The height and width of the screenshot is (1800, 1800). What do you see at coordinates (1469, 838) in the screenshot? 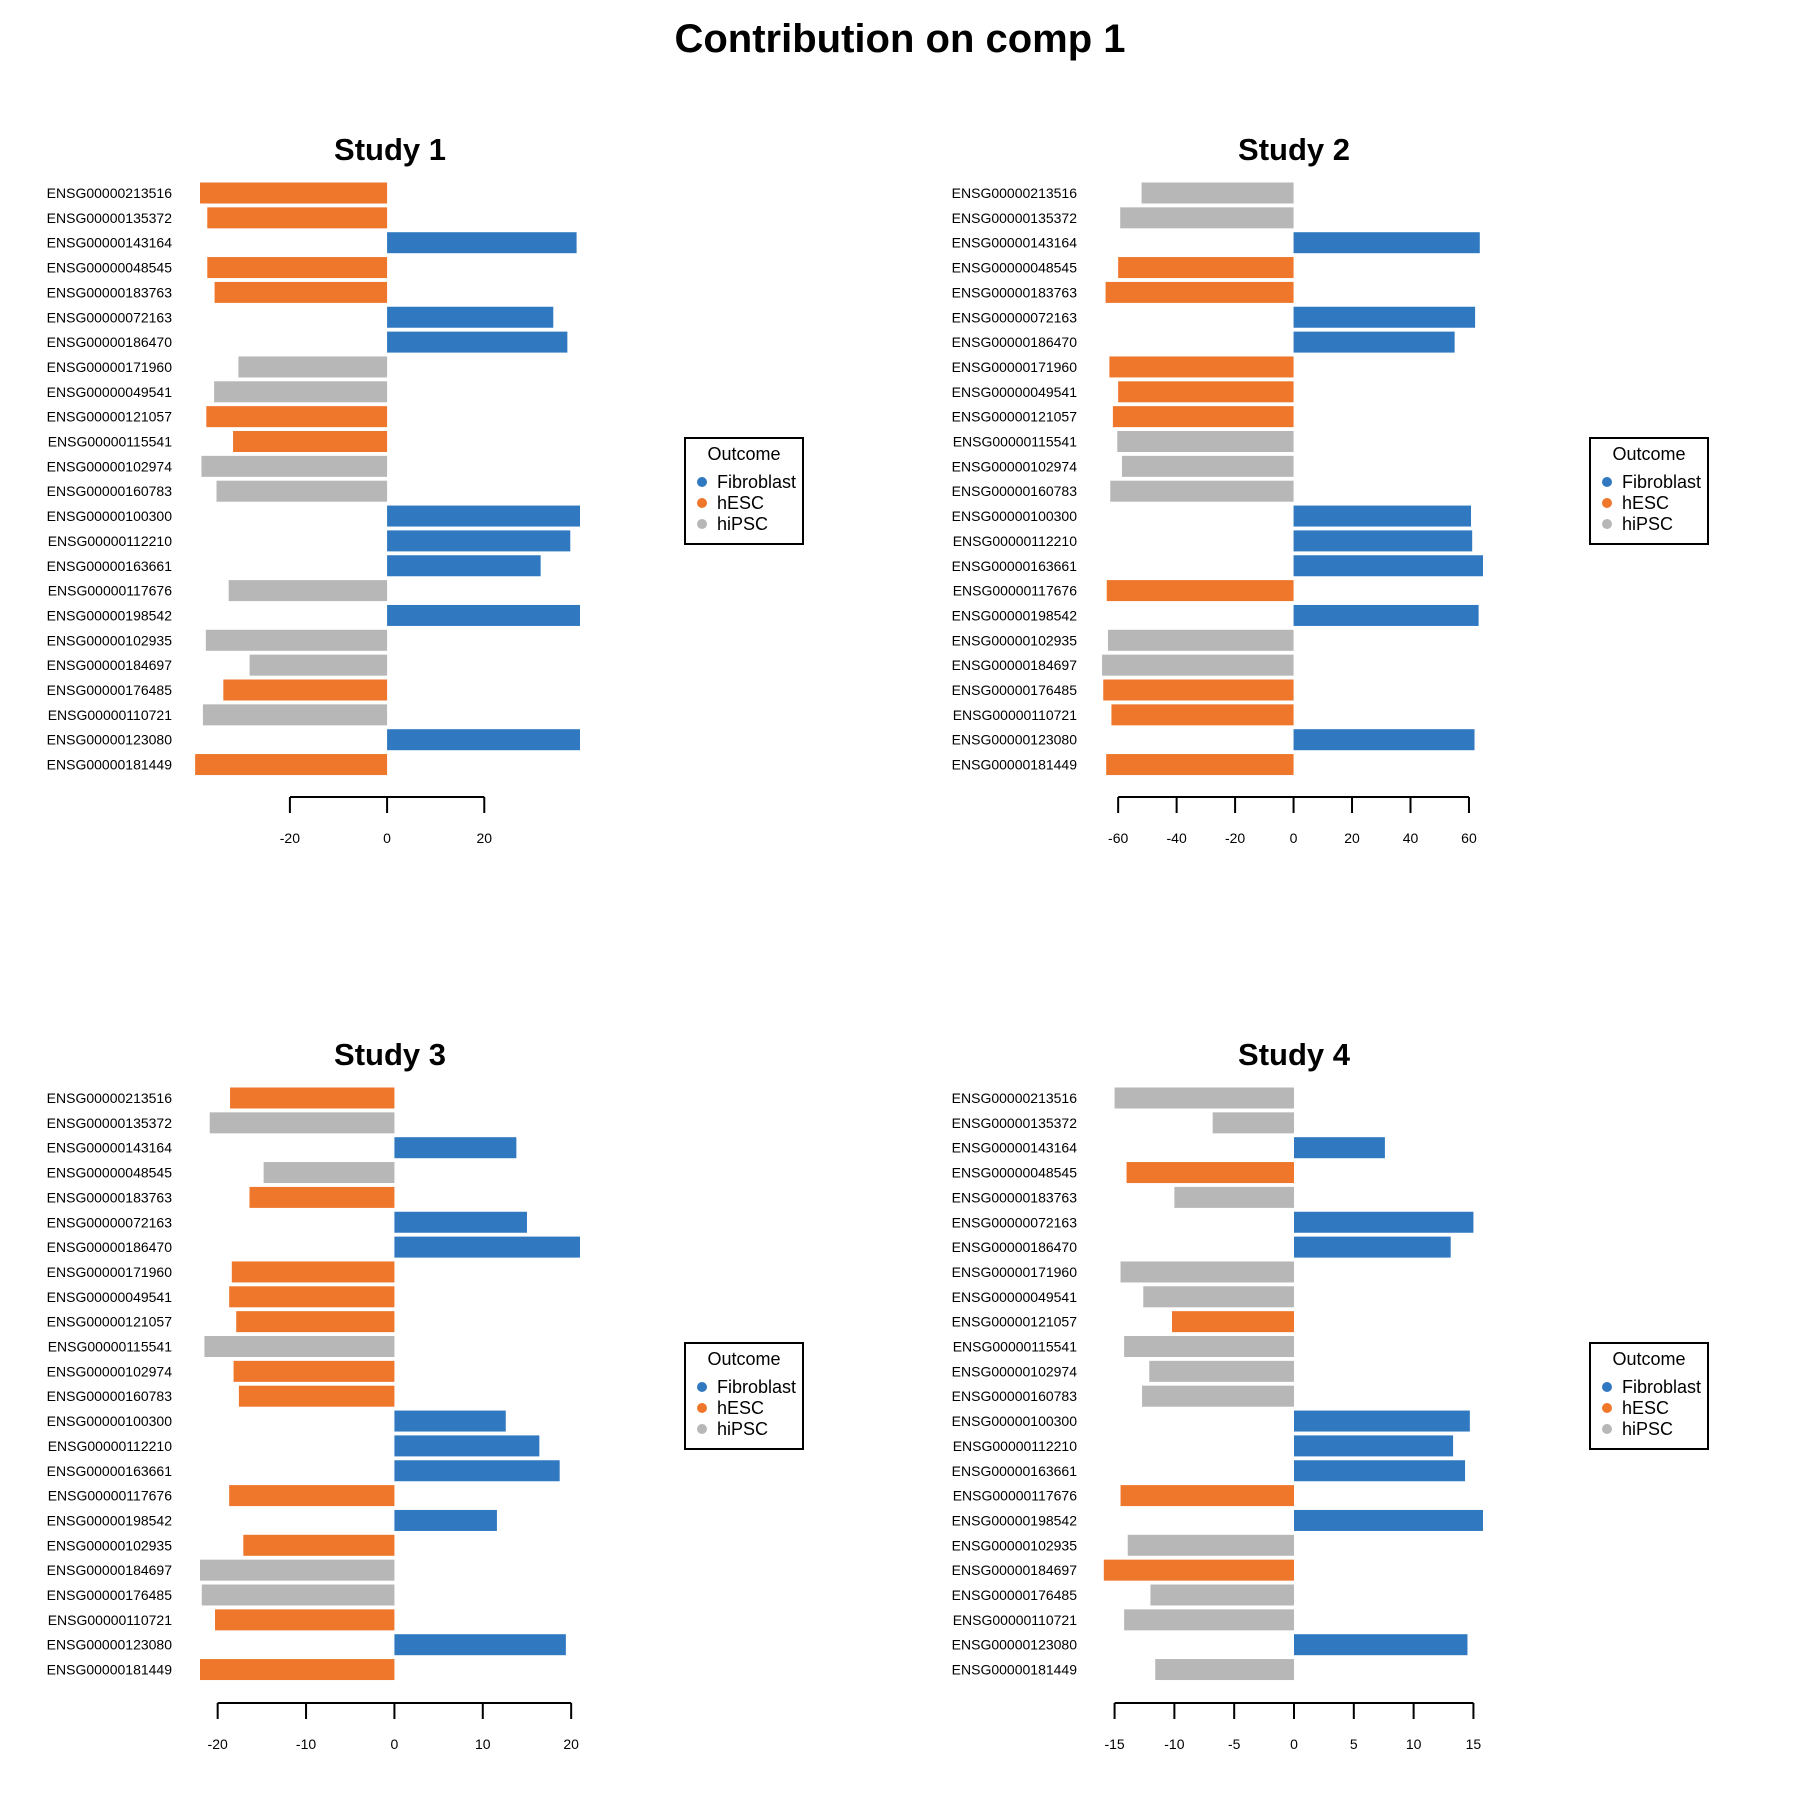
I see `x-tick-label: 60` at bounding box center [1469, 838].